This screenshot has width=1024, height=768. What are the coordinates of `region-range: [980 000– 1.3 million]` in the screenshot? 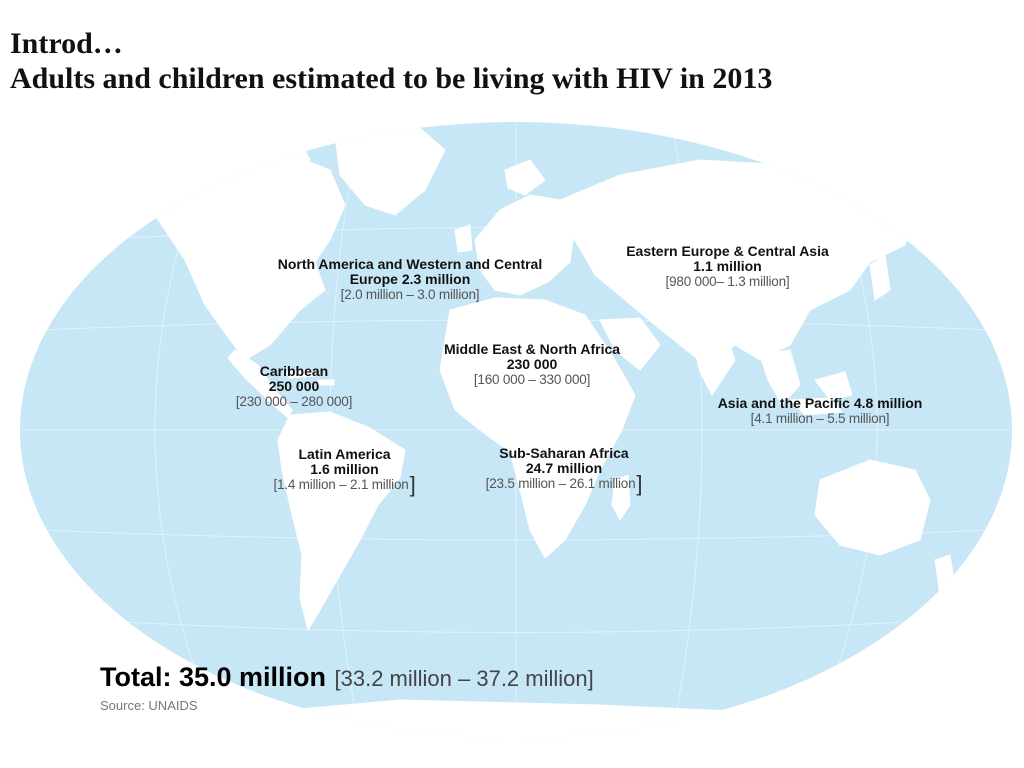 It's located at (727, 281).